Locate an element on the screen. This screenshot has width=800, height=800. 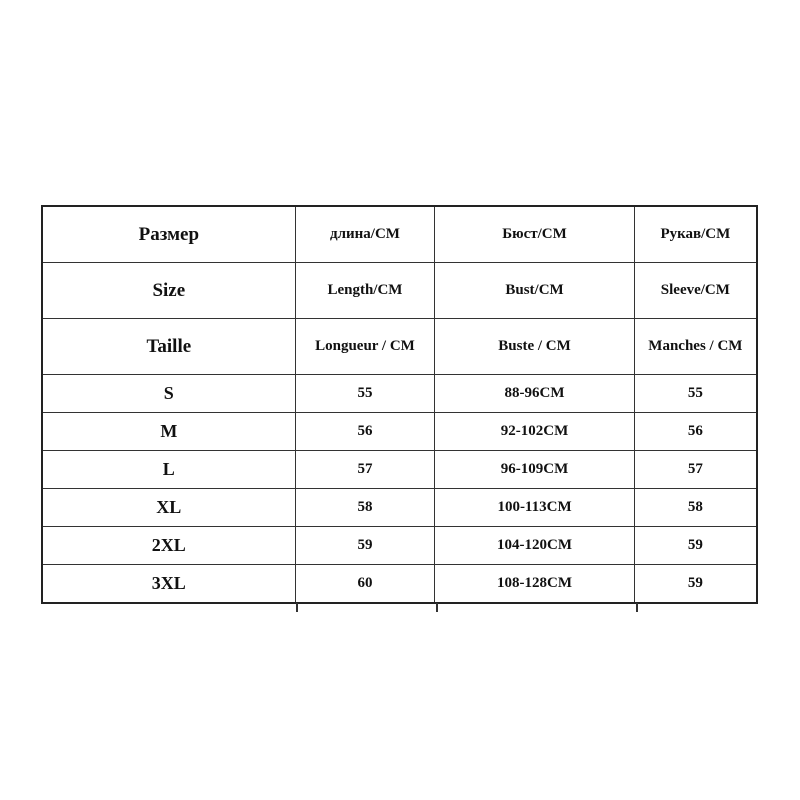
sleeve-cell: Рукав/CM is located at coordinates (695, 234).